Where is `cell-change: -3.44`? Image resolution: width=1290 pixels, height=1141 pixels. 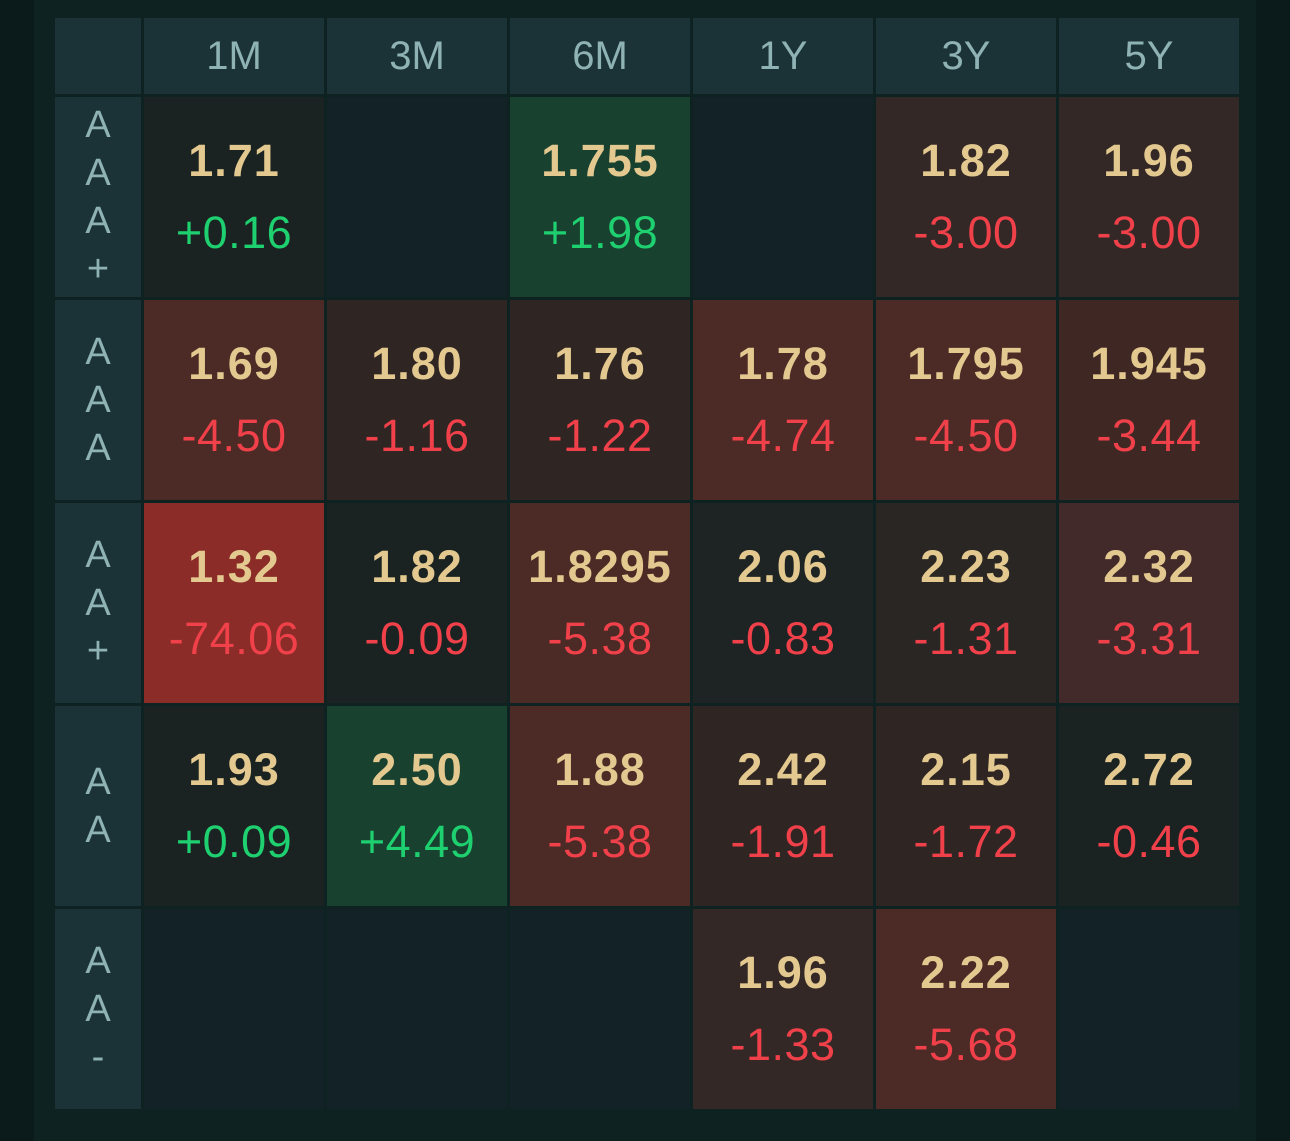 cell-change: -3.44 is located at coordinates (1149, 435).